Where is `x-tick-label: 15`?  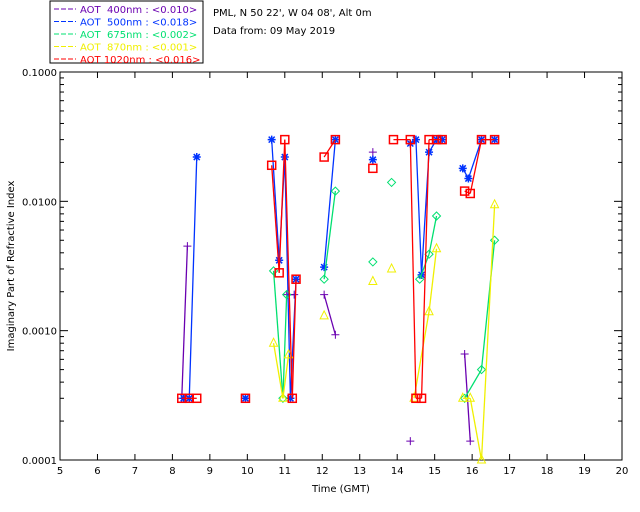 x-tick-label: 15 is located at coordinates (434, 471).